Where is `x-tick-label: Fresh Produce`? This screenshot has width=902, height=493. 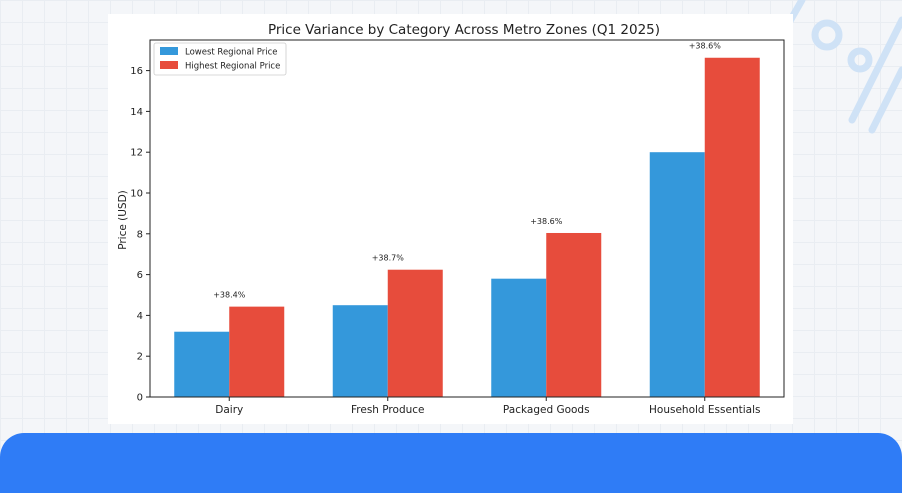 x-tick-label: Fresh Produce is located at coordinates (388, 410).